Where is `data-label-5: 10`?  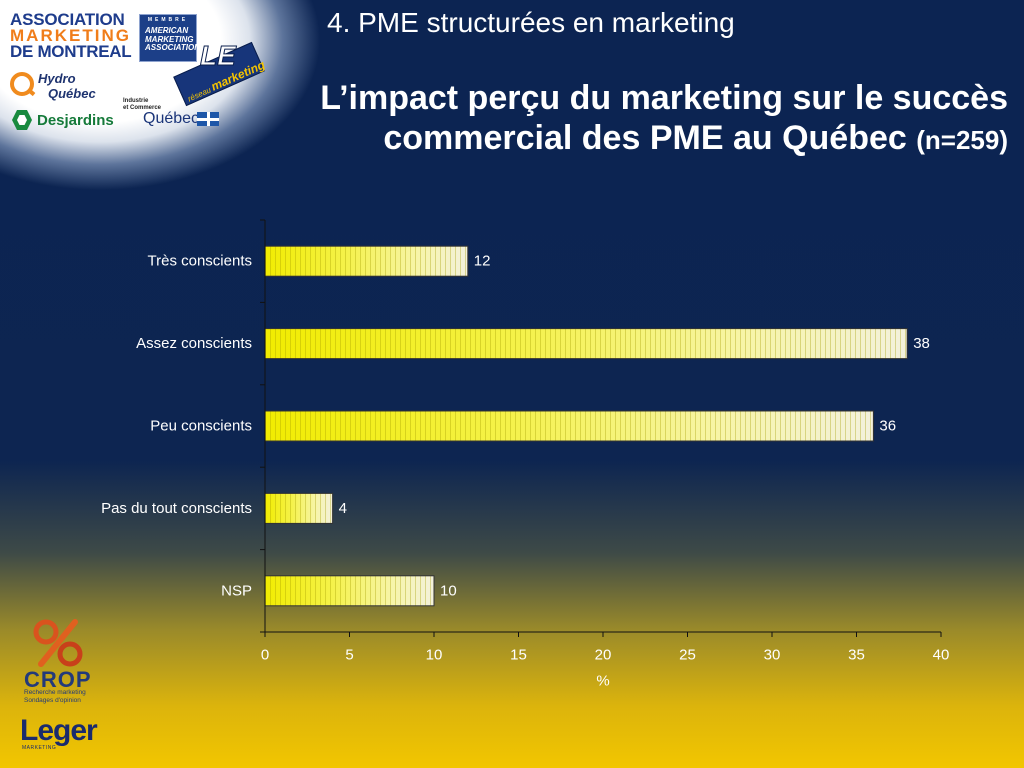
data-label-5: 10 is located at coordinates (448, 590).